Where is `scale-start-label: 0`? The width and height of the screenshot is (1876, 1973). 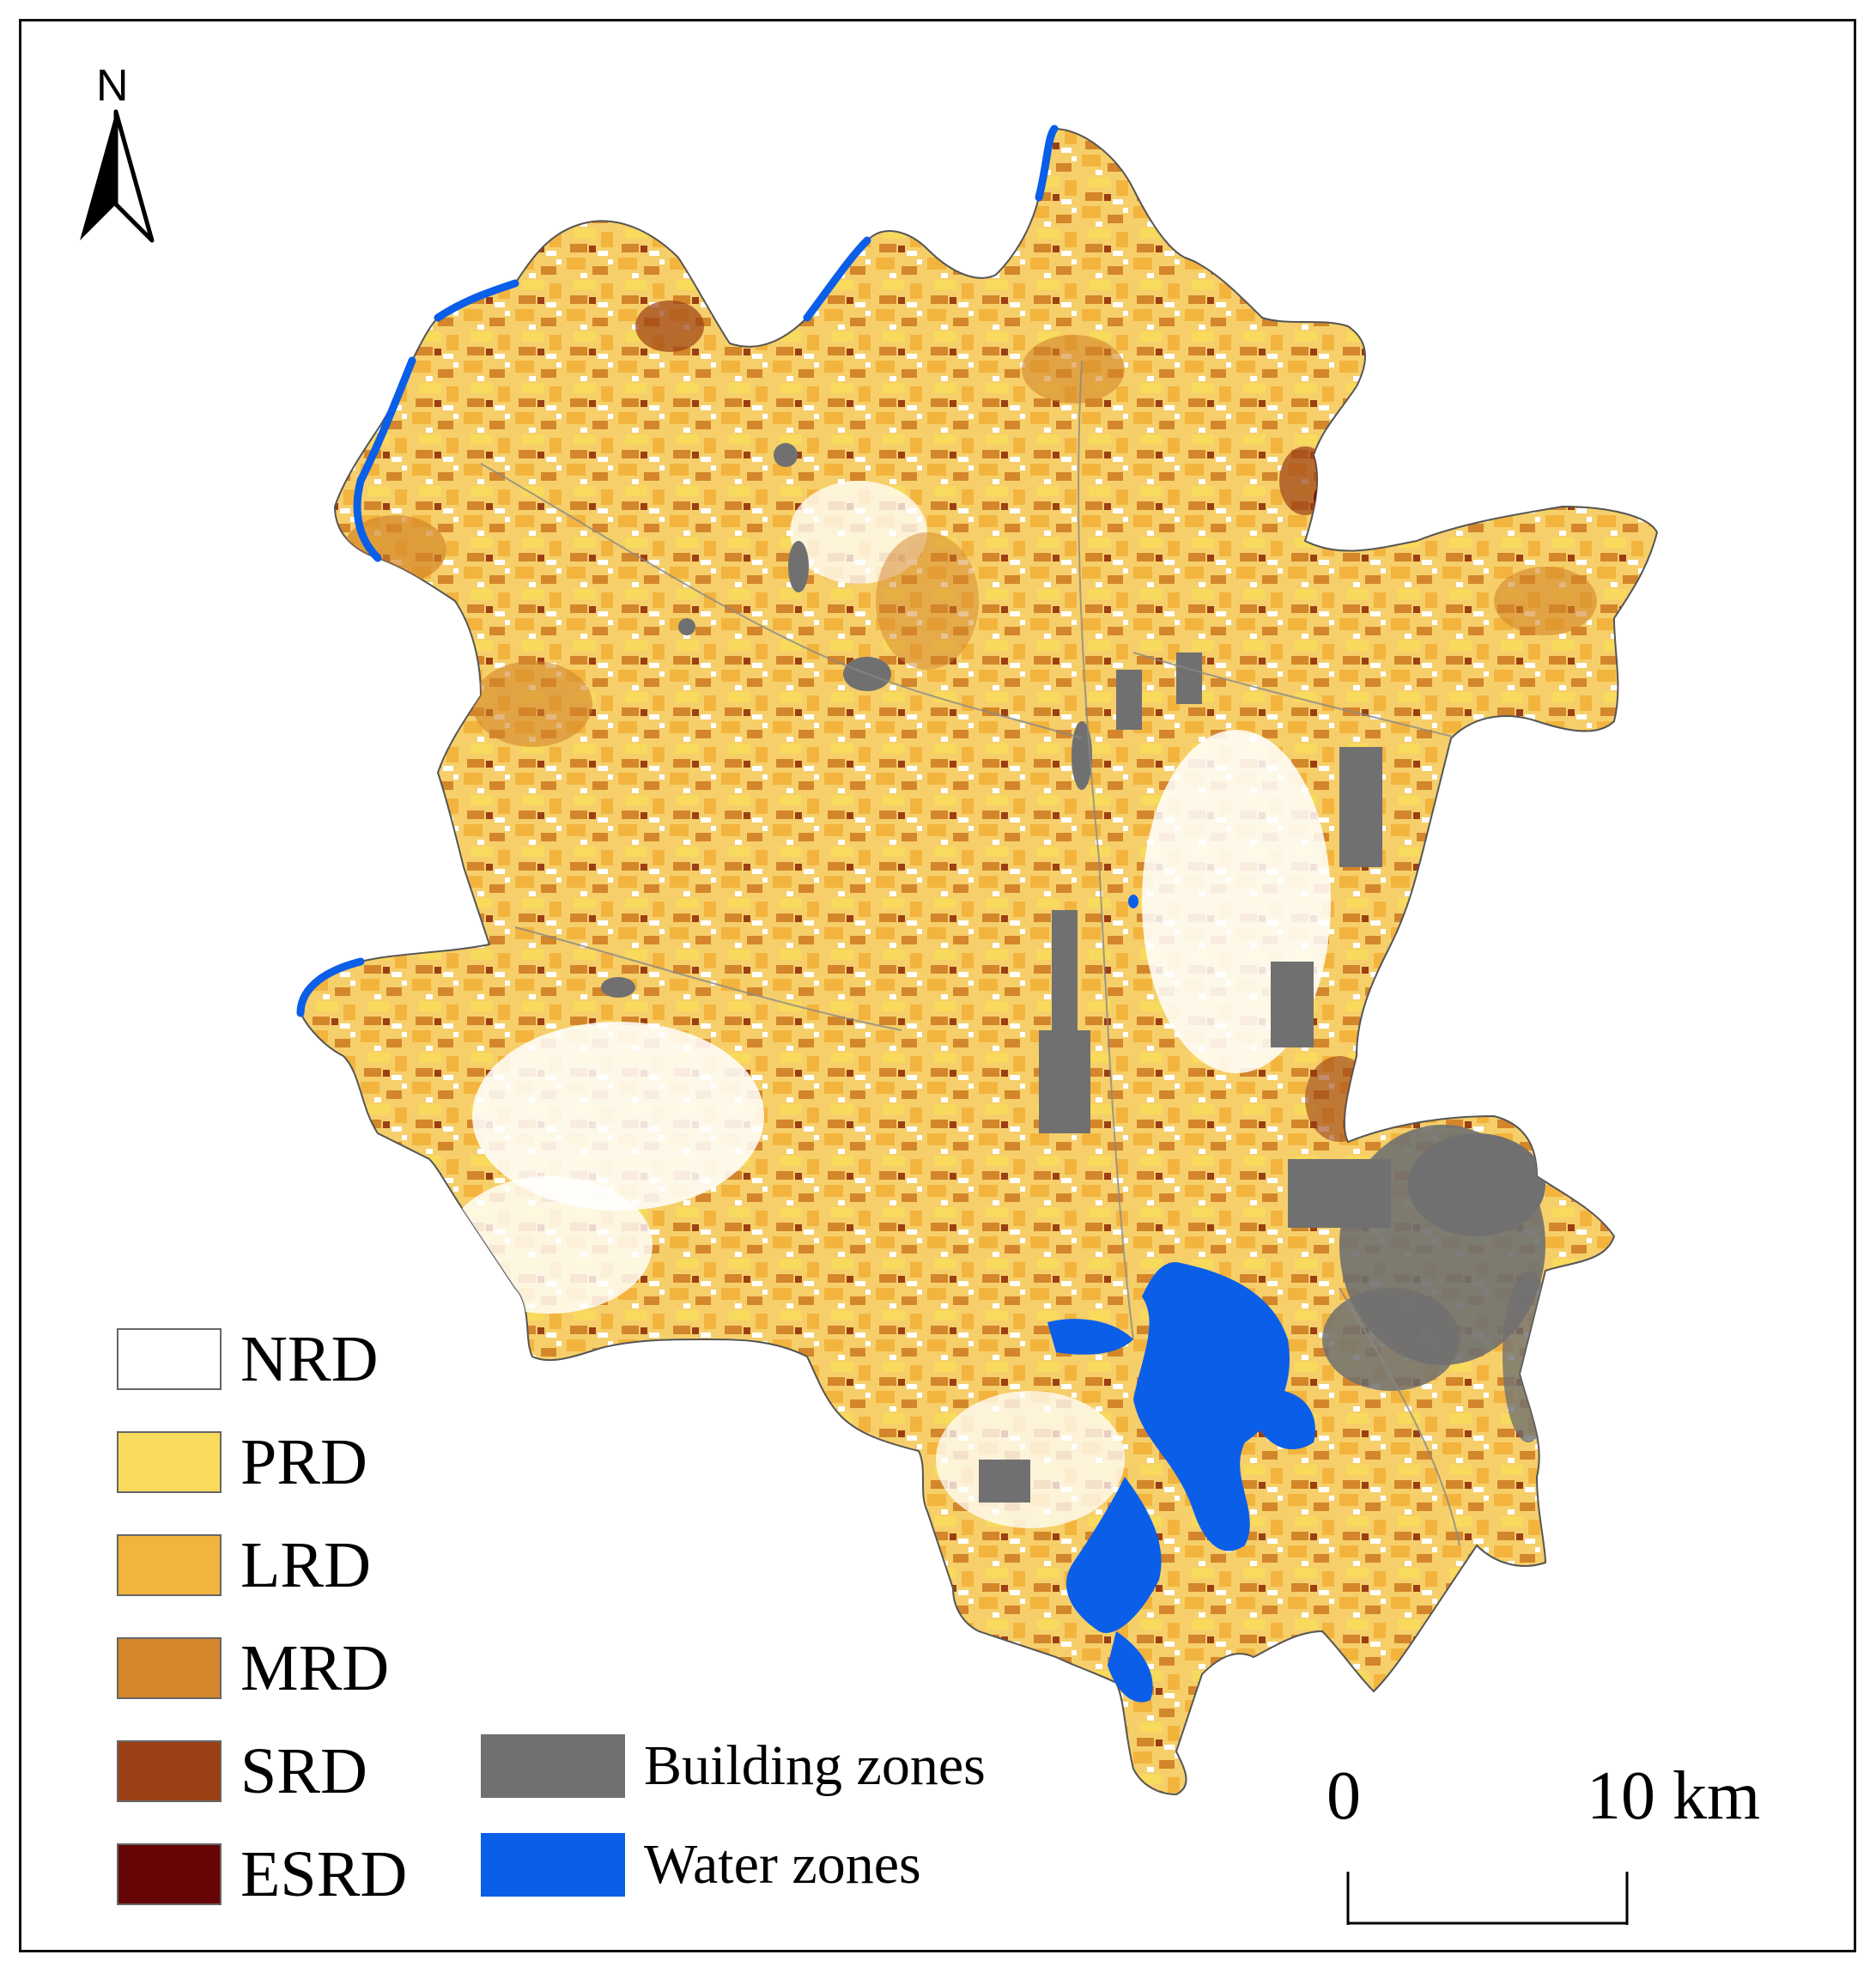
scale-start-label: 0 is located at coordinates (1344, 1796).